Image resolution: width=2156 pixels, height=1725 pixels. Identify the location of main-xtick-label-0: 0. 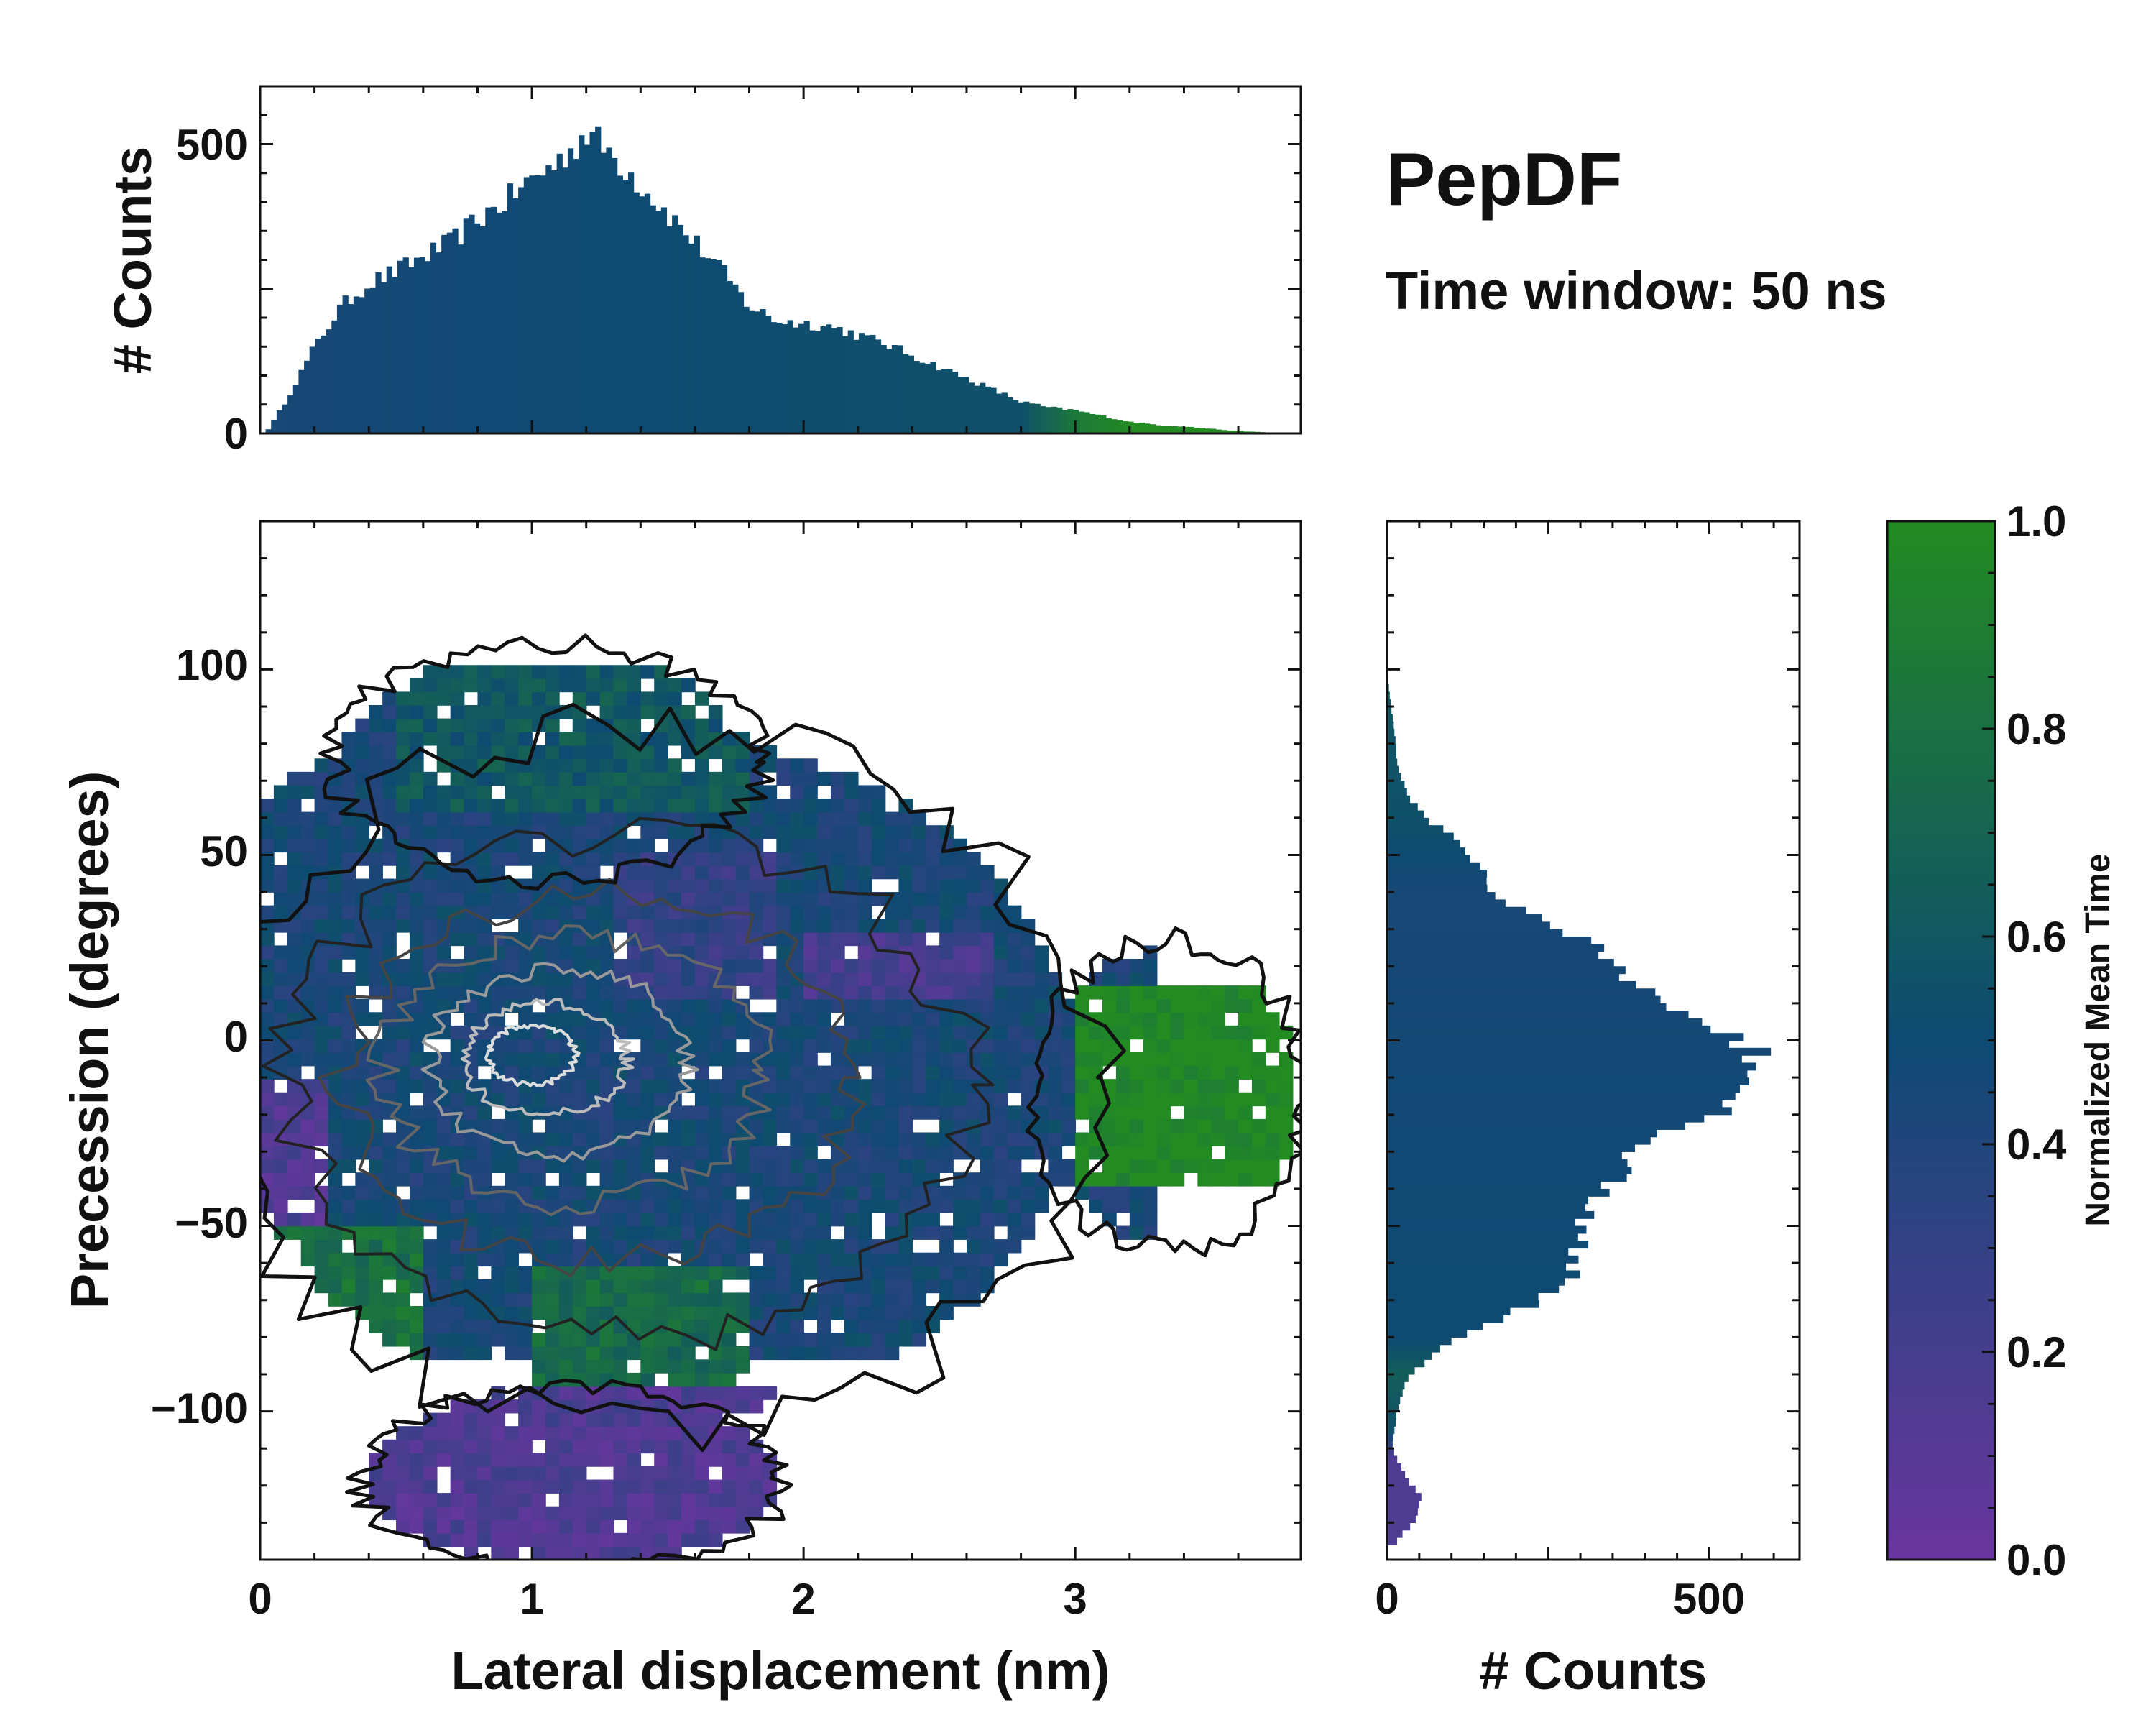
(260, 1599).